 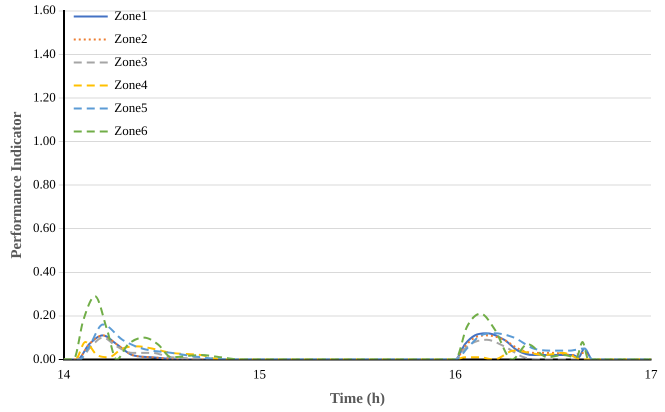 I want to click on x-tick-label: 15, so click(x=259, y=374).